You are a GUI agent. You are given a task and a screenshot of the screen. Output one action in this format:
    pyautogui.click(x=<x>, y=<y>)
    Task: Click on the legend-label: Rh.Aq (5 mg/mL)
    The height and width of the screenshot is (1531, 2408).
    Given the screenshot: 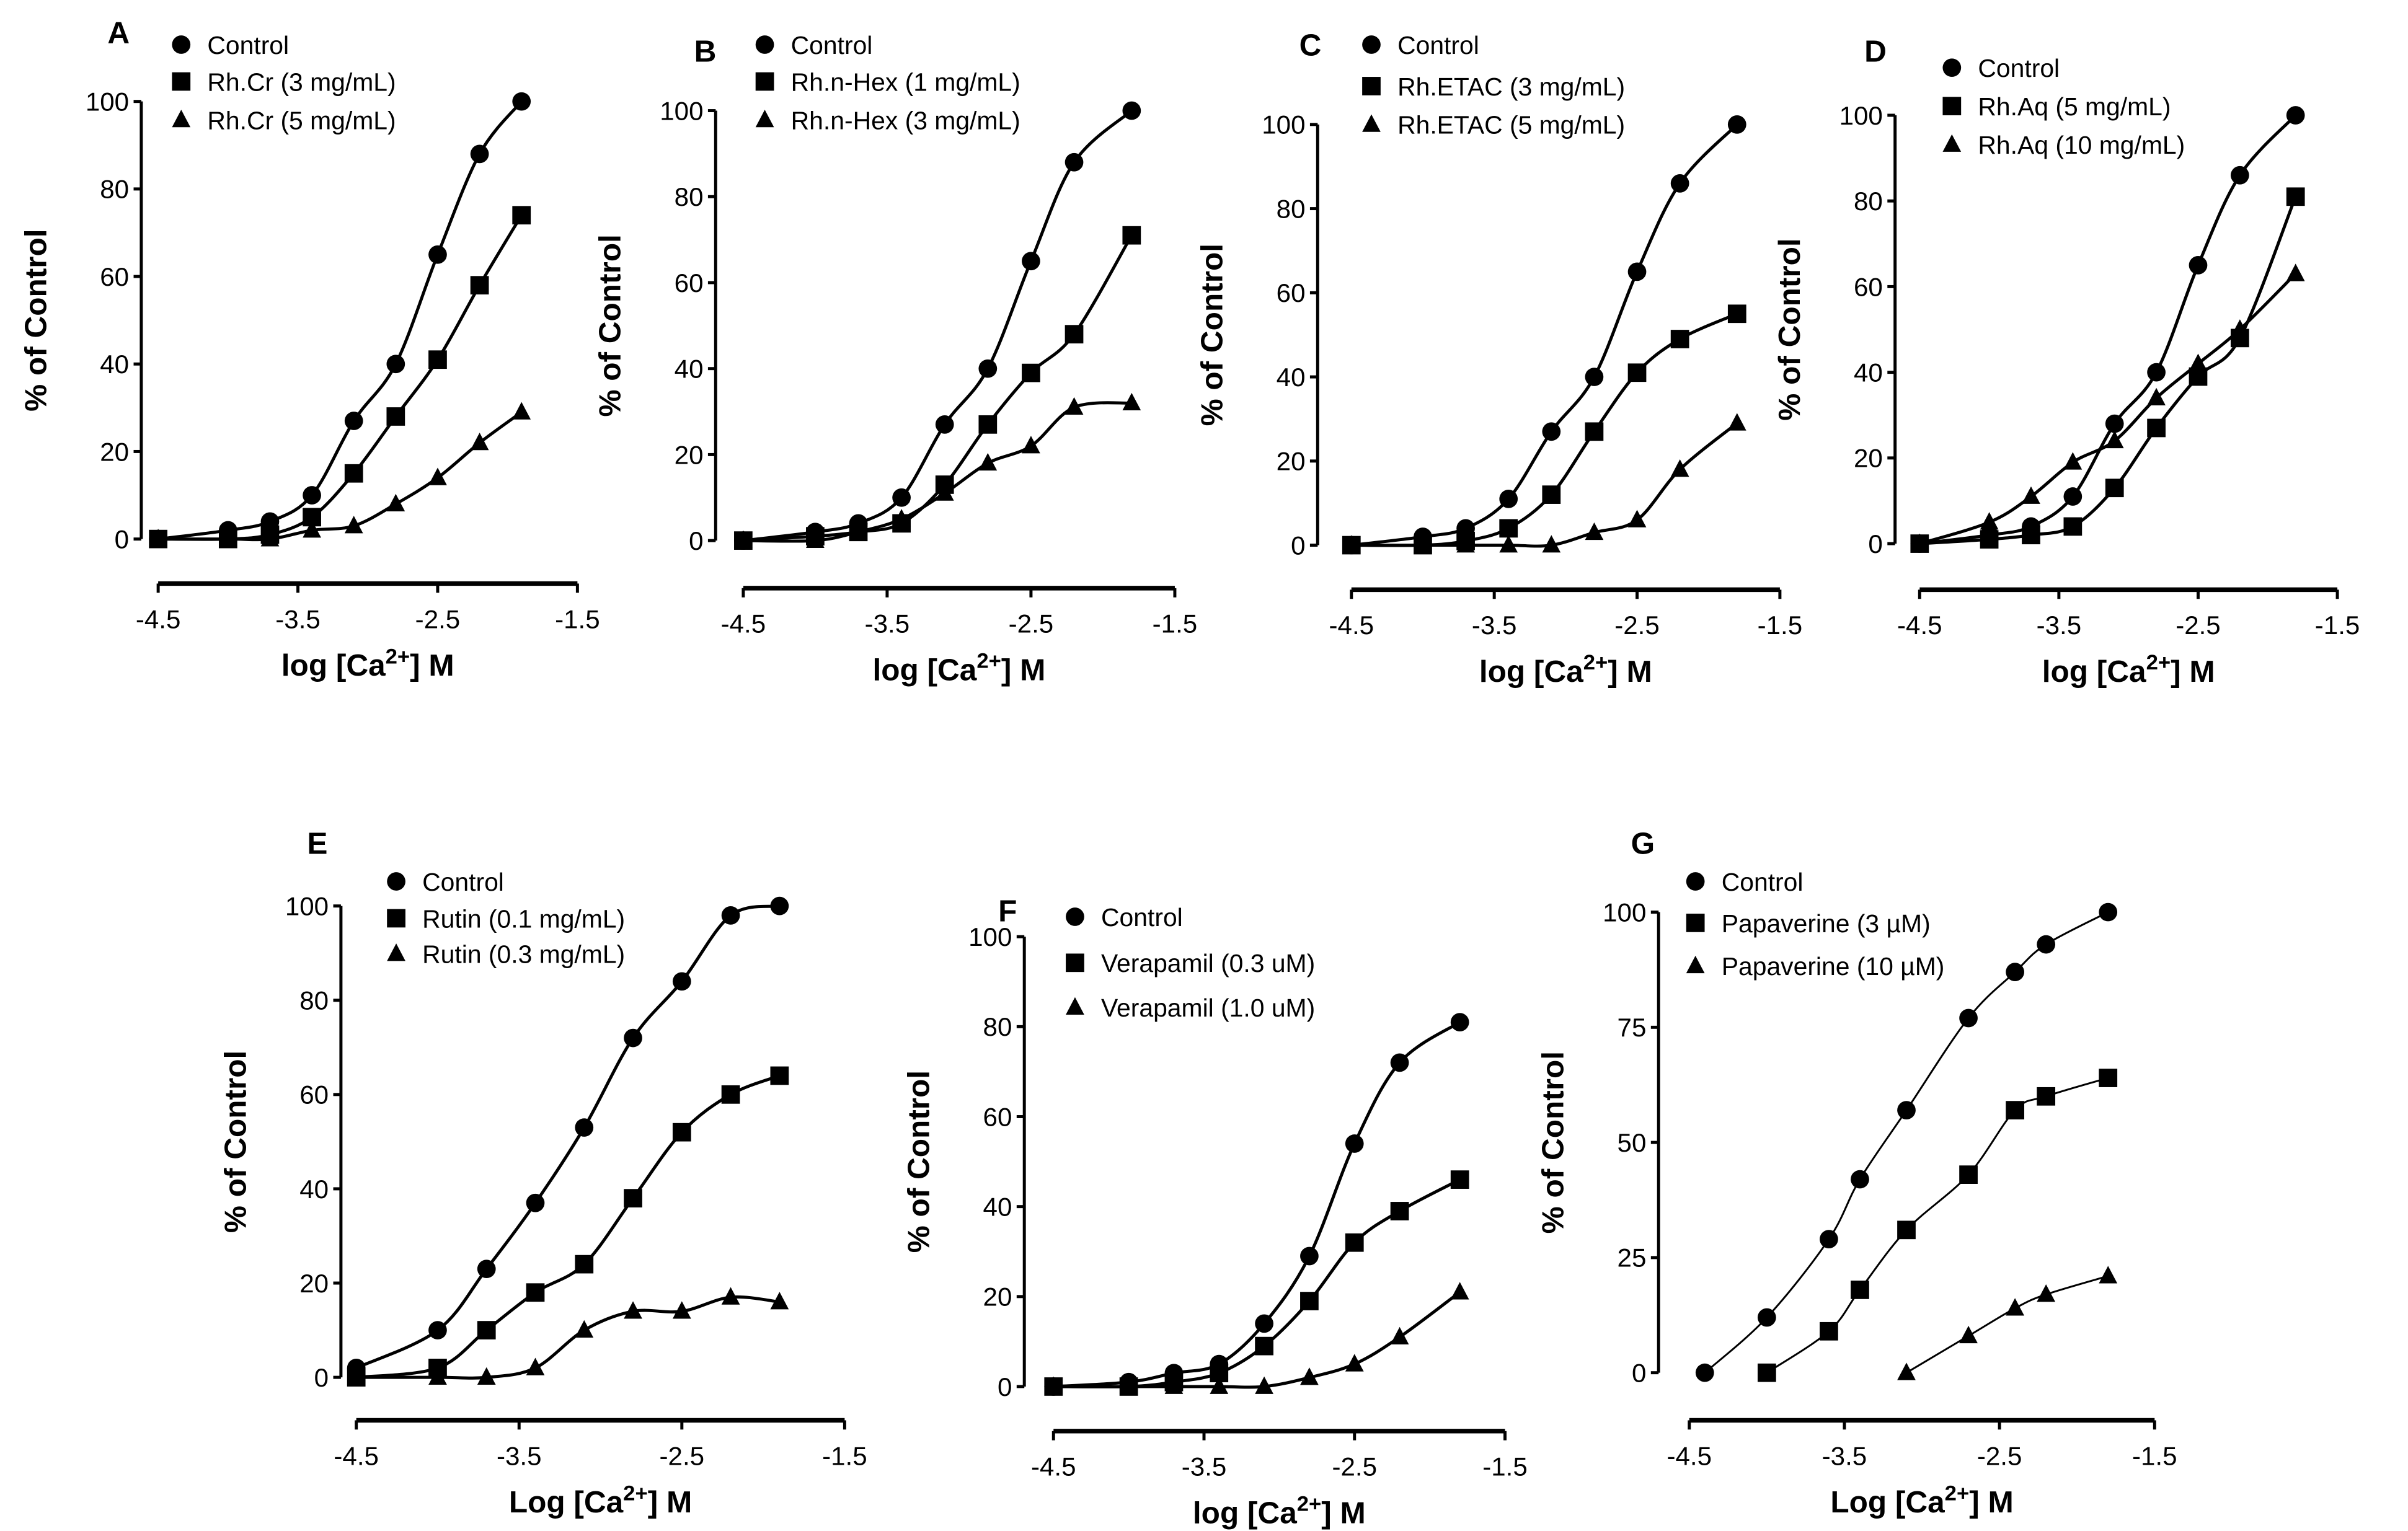 What is the action you would take?
    pyautogui.click(x=2075, y=106)
    